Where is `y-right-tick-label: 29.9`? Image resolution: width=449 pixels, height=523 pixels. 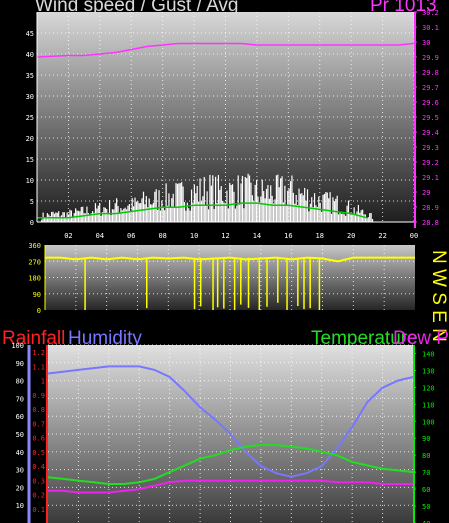 y-right-tick-label: 29.9 is located at coordinates (430, 58).